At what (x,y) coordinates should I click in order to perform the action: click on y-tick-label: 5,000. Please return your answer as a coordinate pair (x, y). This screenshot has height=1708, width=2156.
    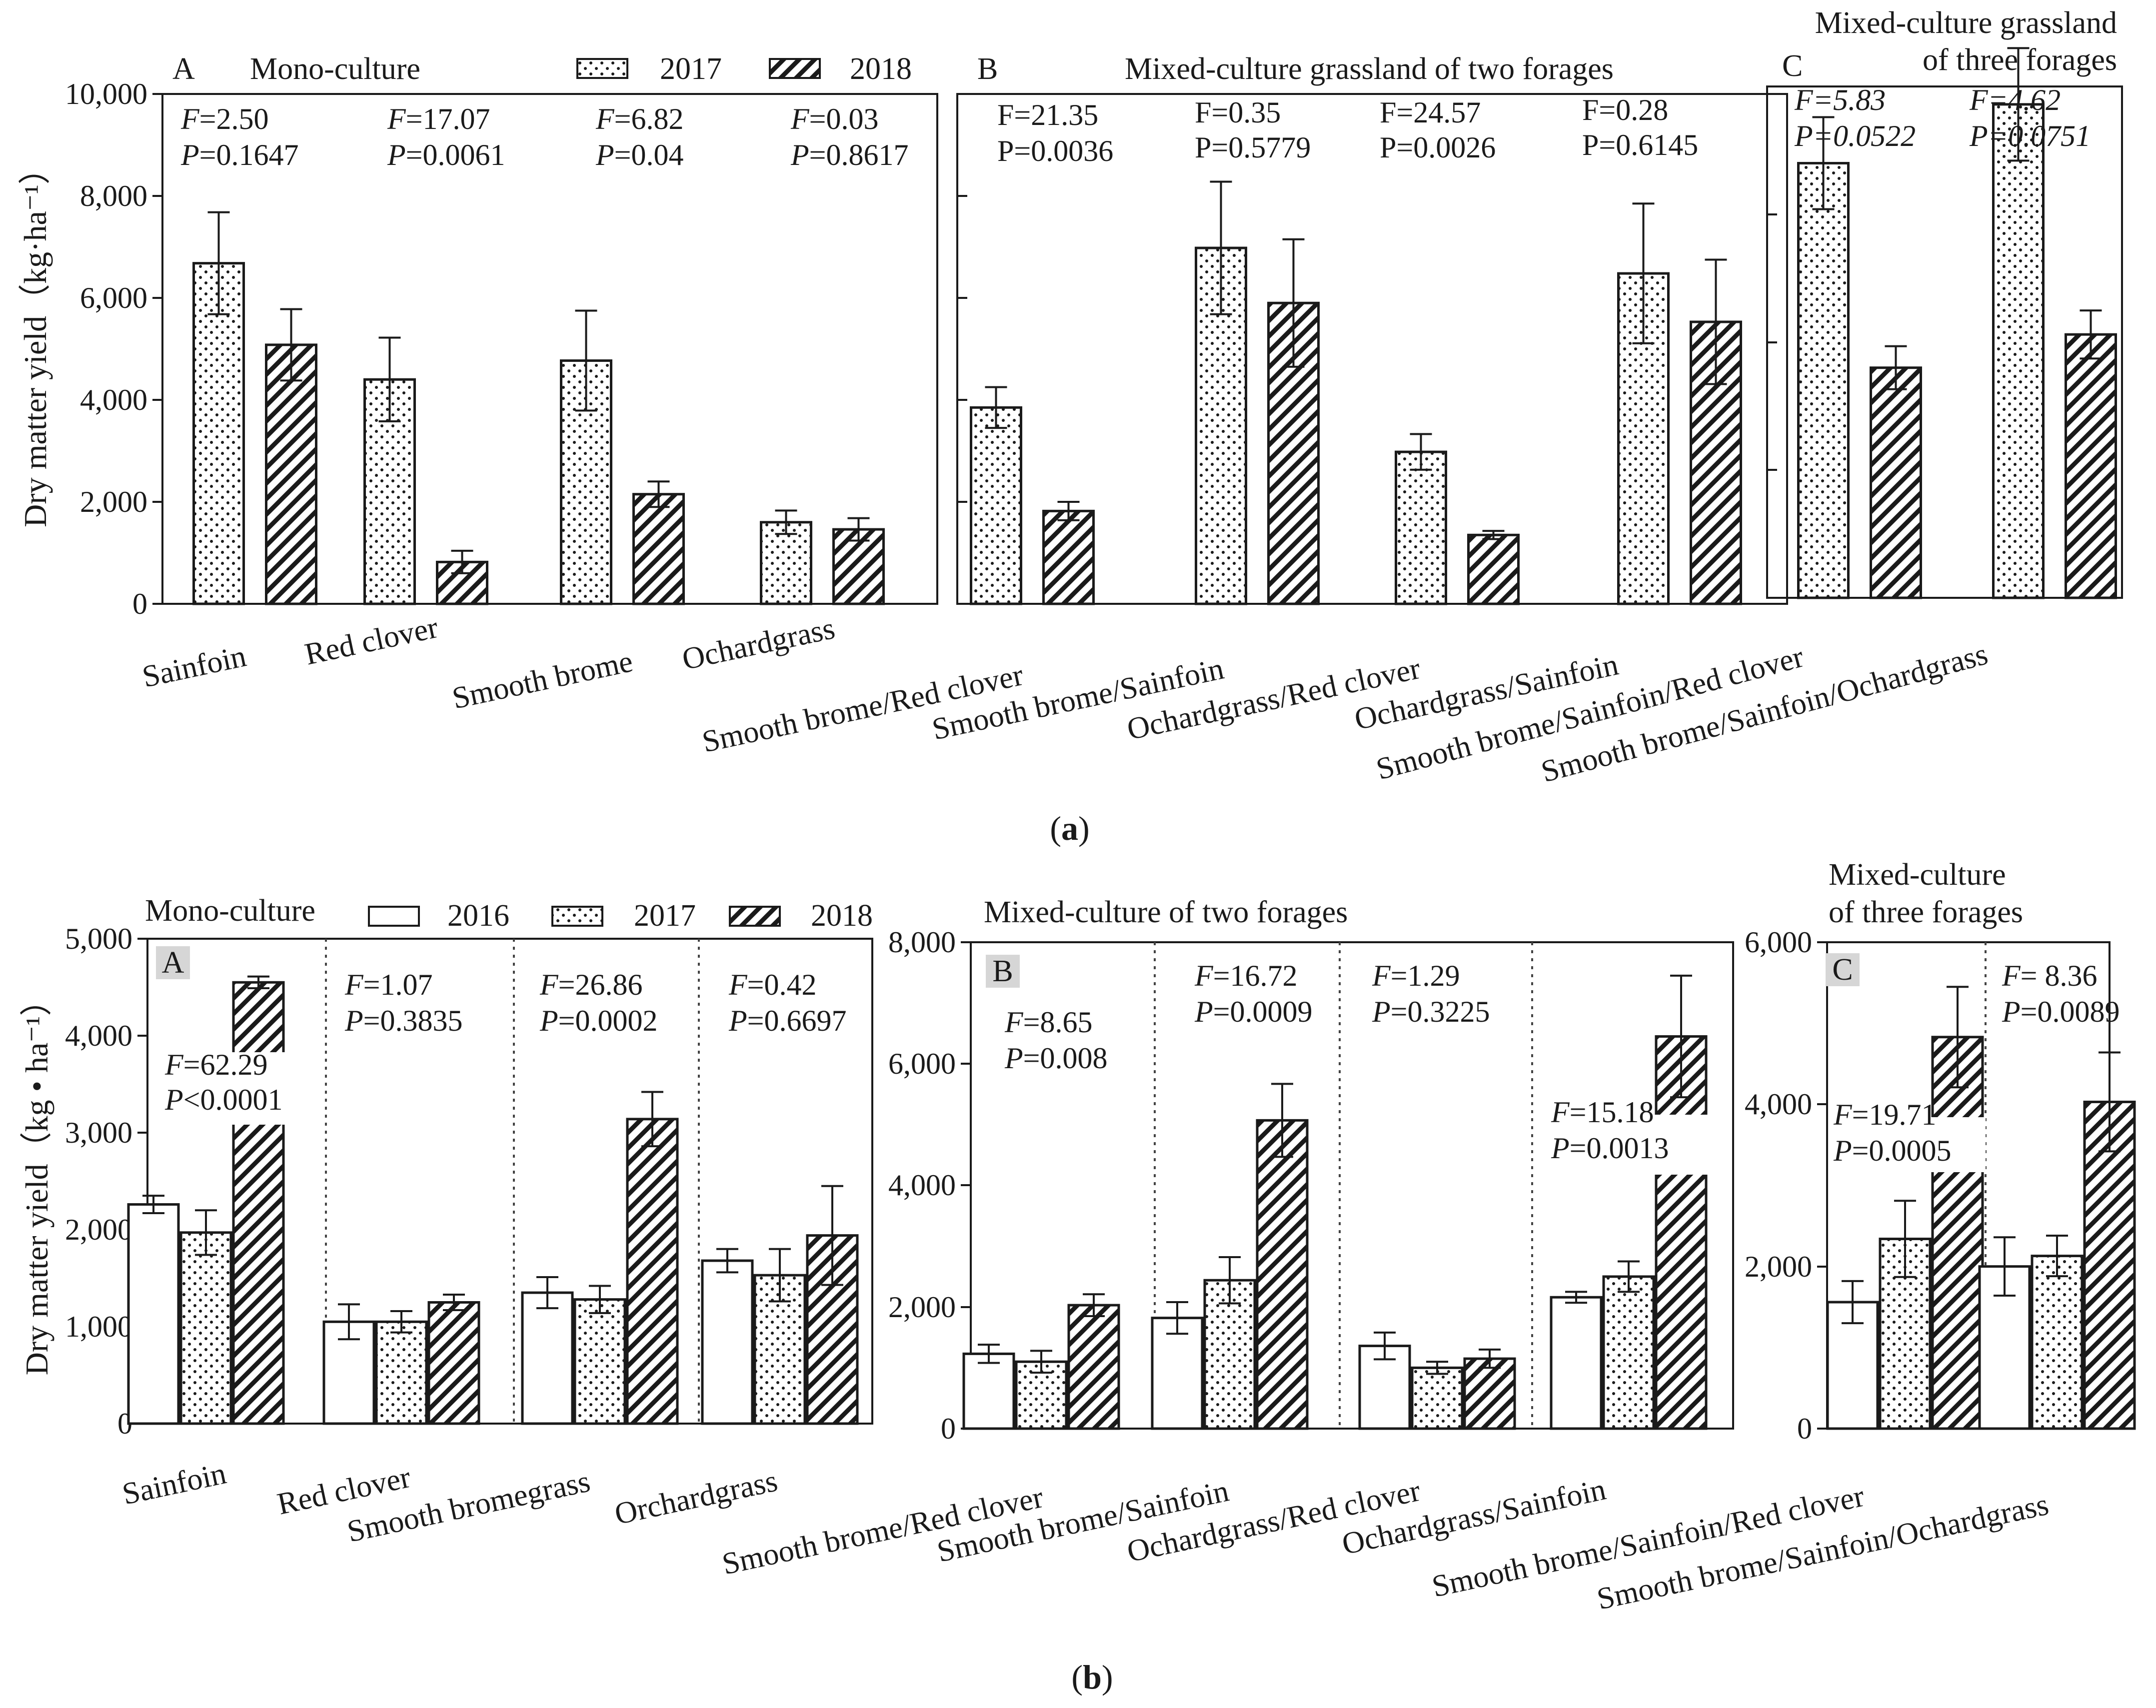
    Looking at the image, I should click on (98, 938).